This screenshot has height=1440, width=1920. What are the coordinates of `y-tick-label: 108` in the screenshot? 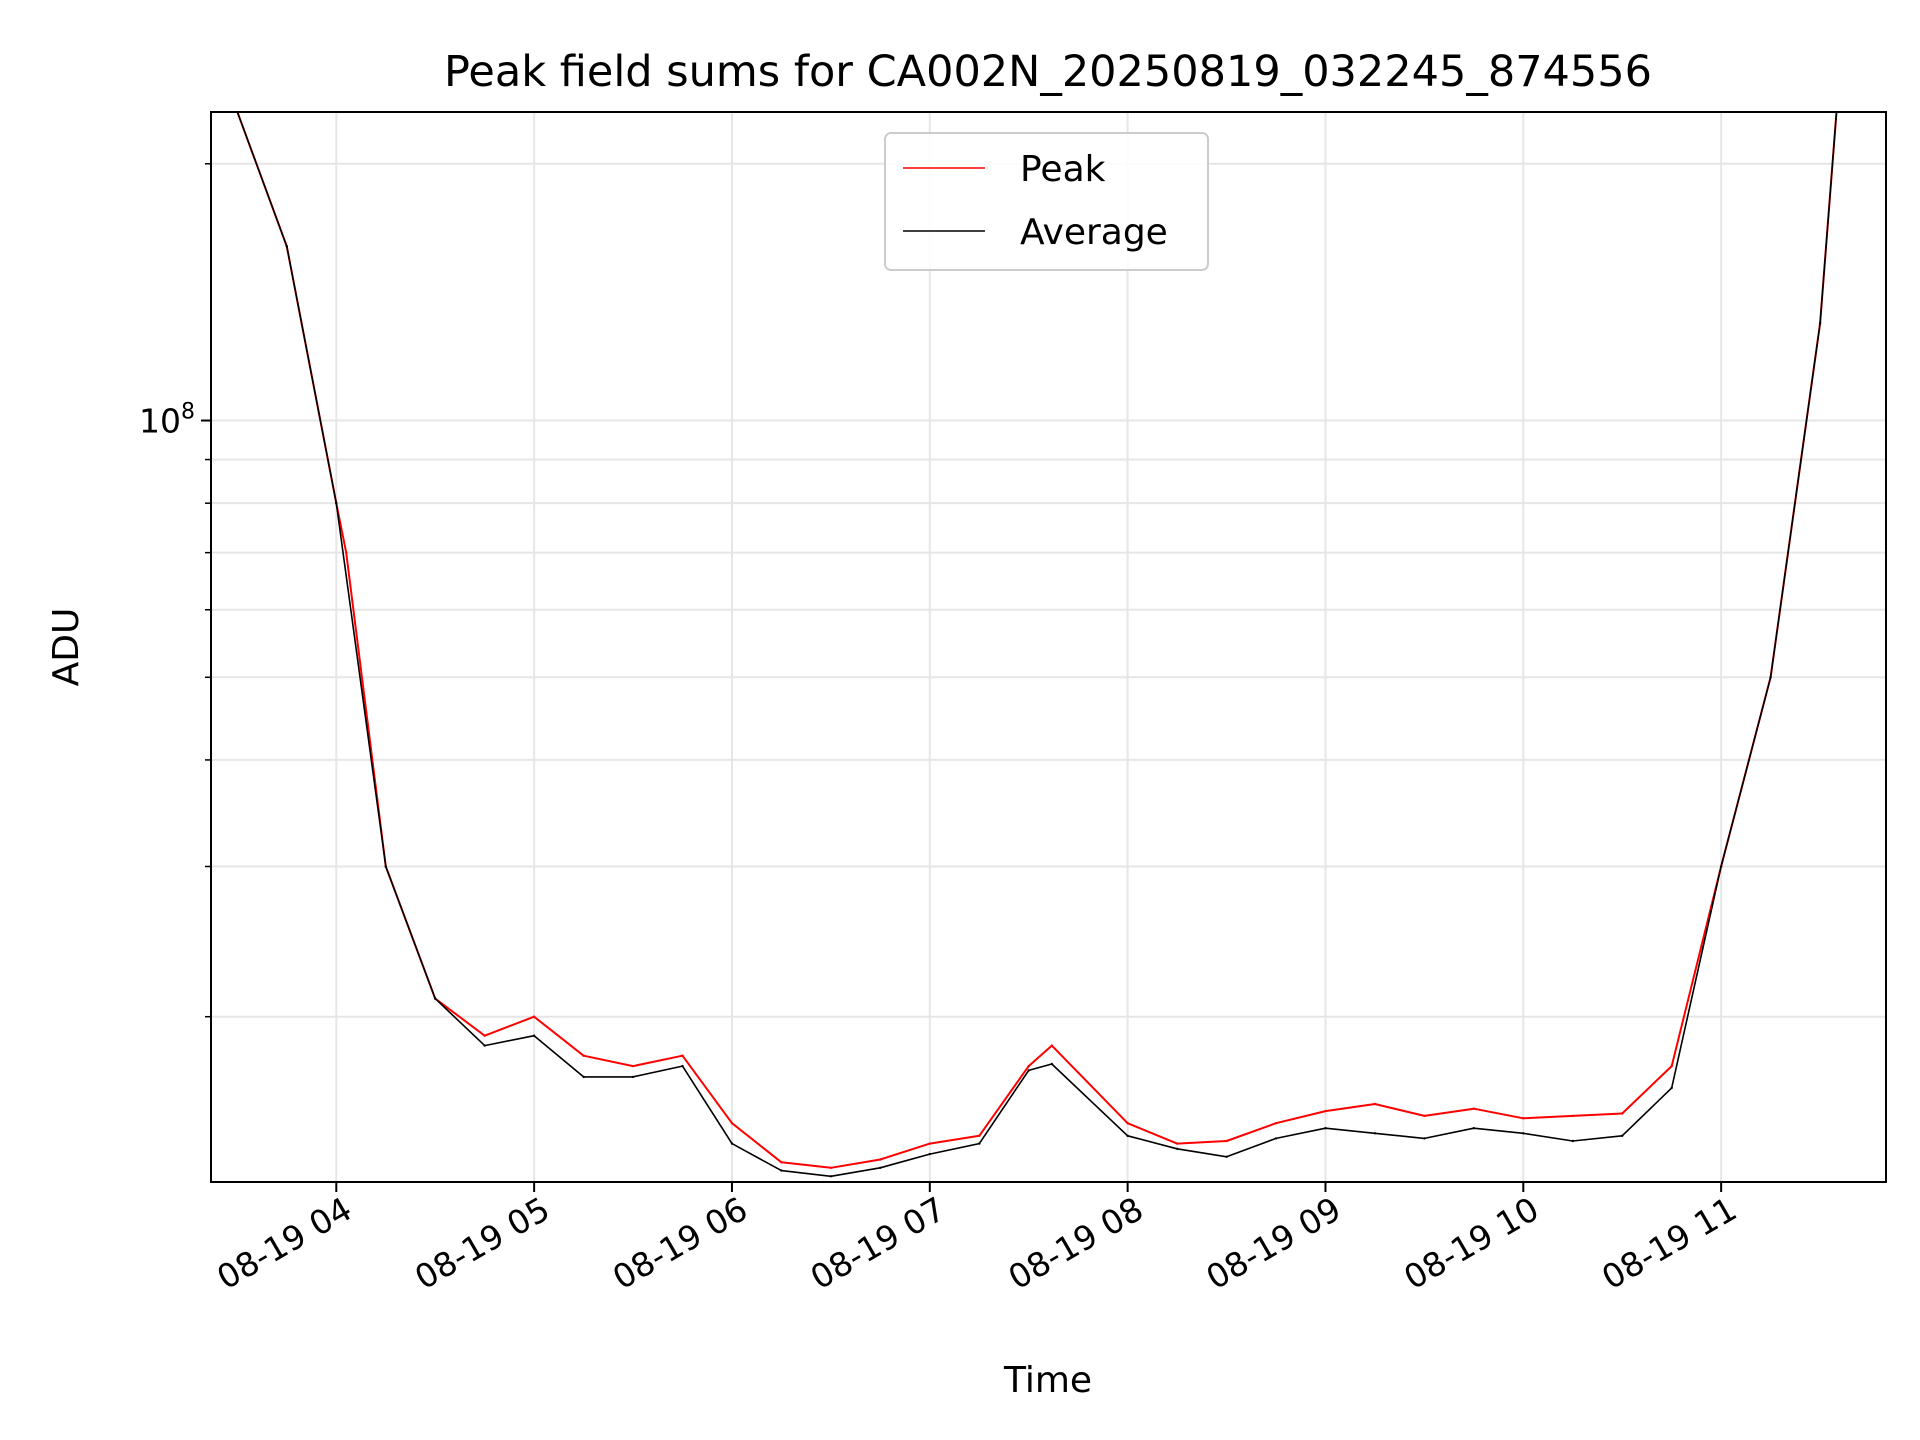 It's located at (167, 420).